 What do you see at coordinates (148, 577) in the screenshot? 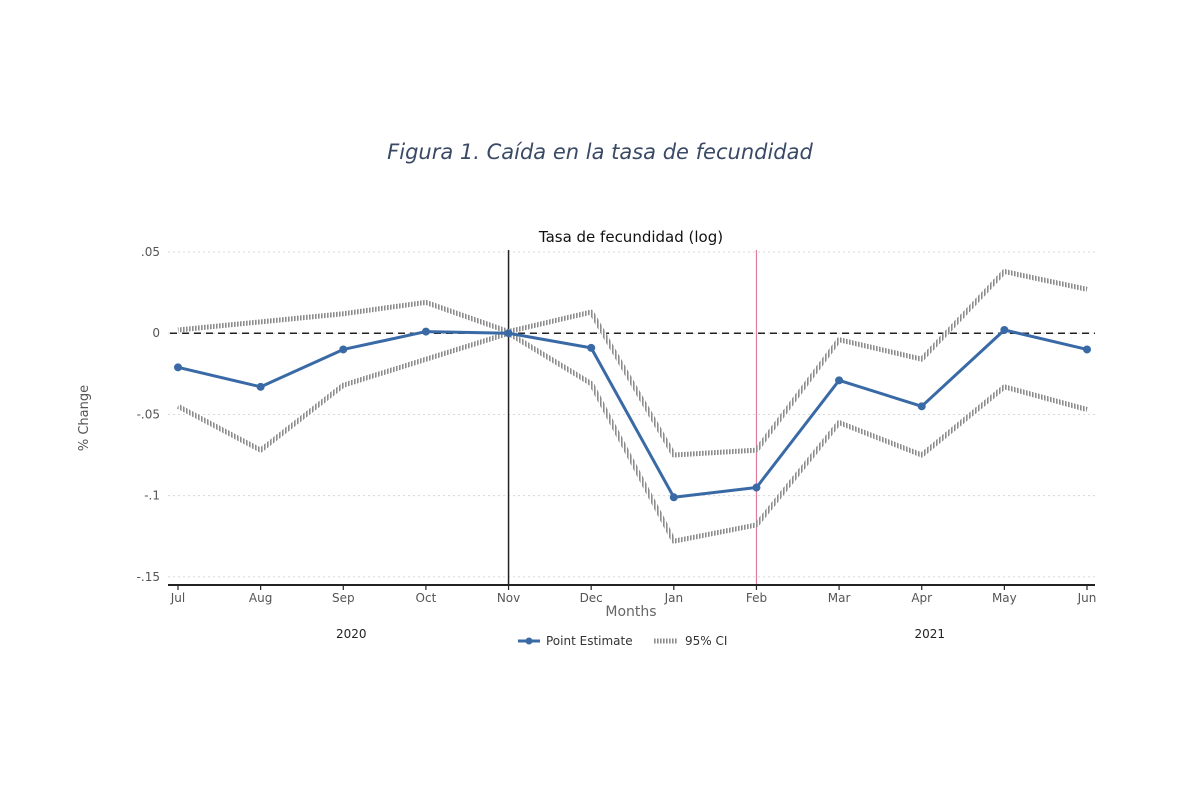
I see `y-tick-label: -.15` at bounding box center [148, 577].